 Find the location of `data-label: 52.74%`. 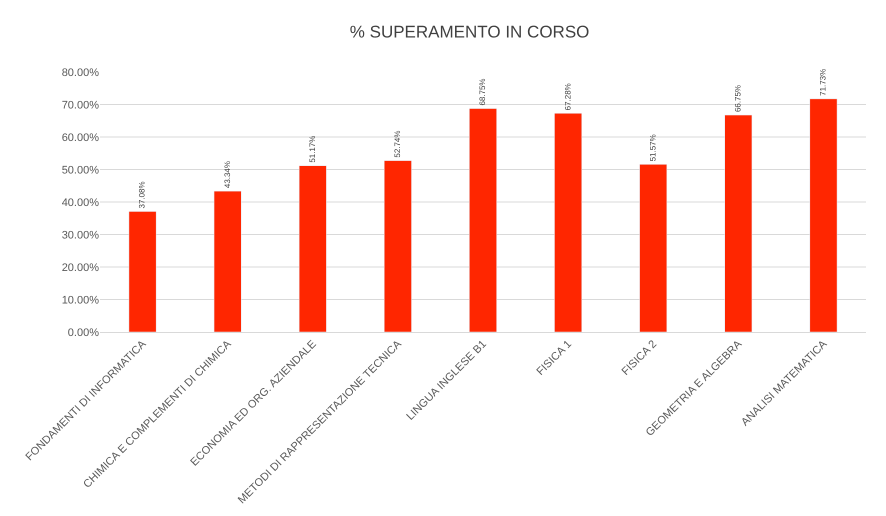

data-label: 52.74% is located at coordinates (397, 144).